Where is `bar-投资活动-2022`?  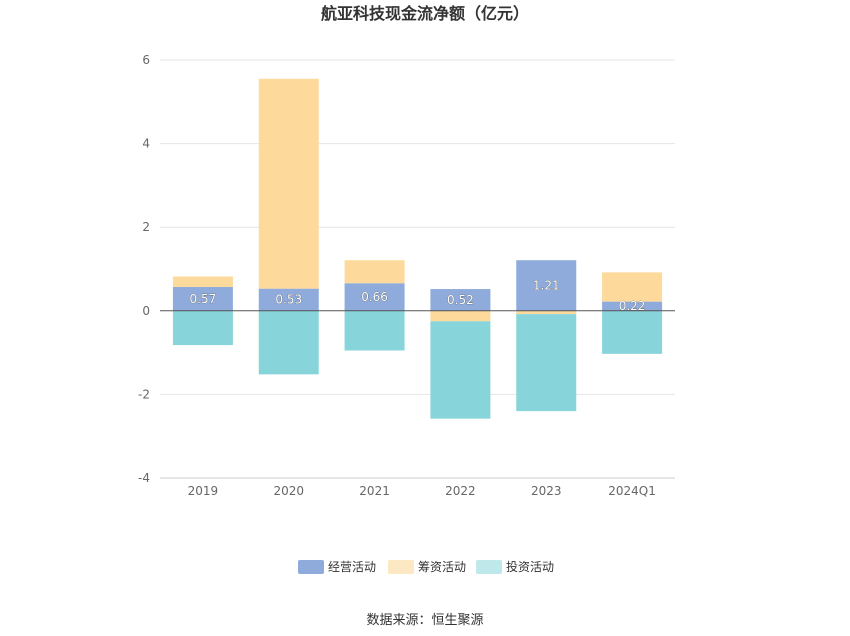 bar-投资活动-2022 is located at coordinates (460, 370).